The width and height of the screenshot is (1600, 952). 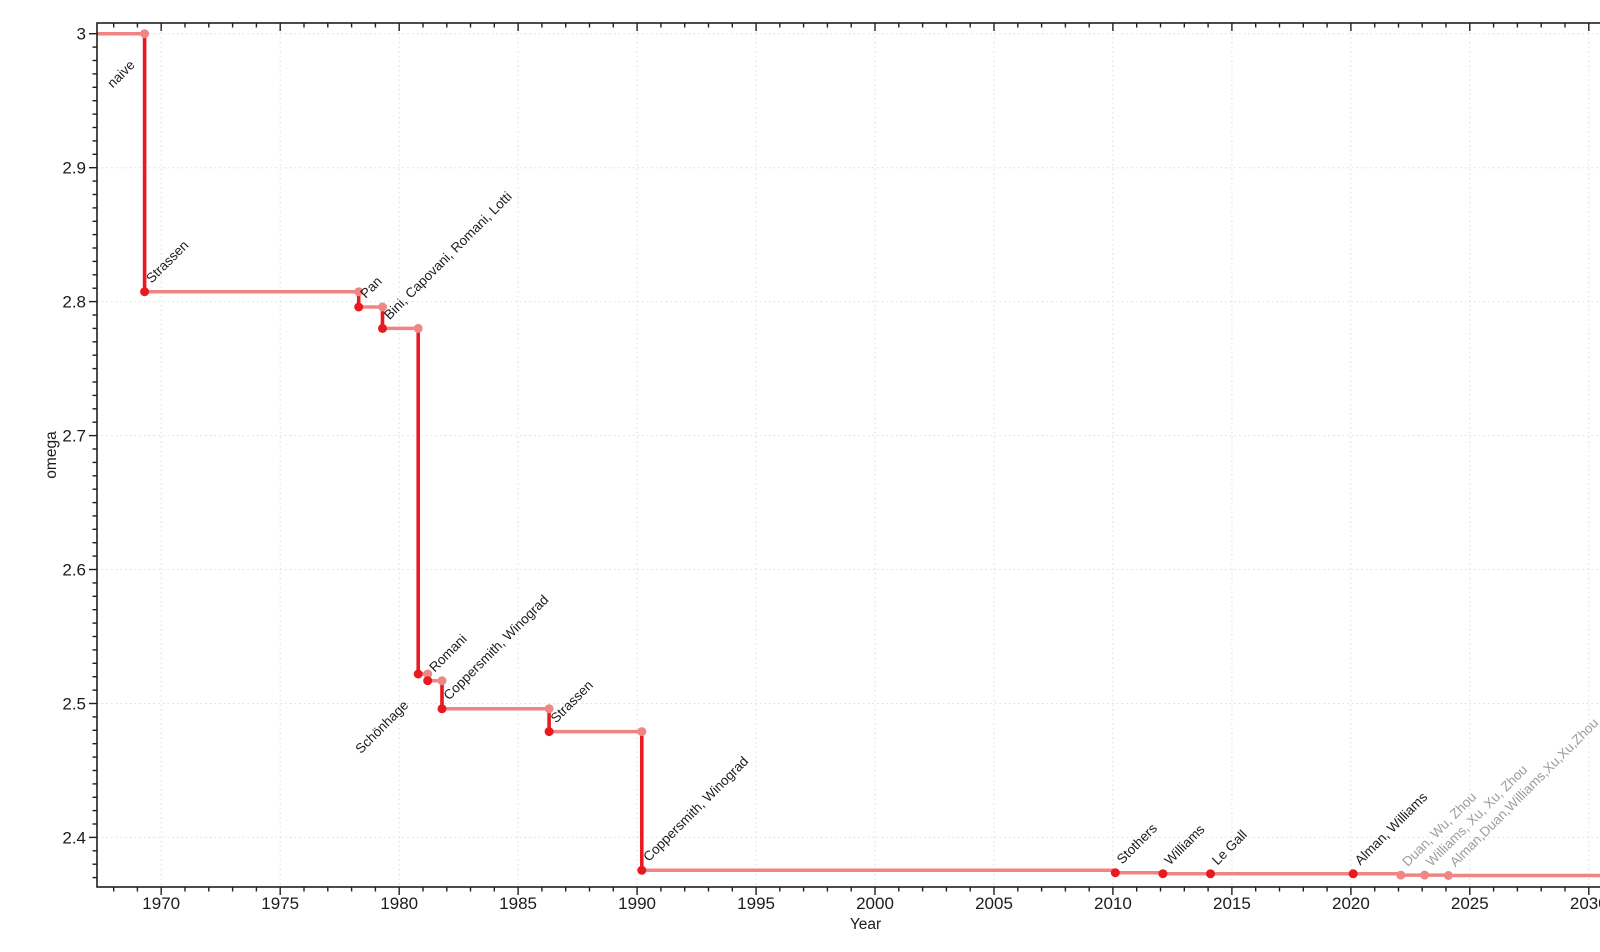 I want to click on event-label: Schönhage, so click(x=381, y=727).